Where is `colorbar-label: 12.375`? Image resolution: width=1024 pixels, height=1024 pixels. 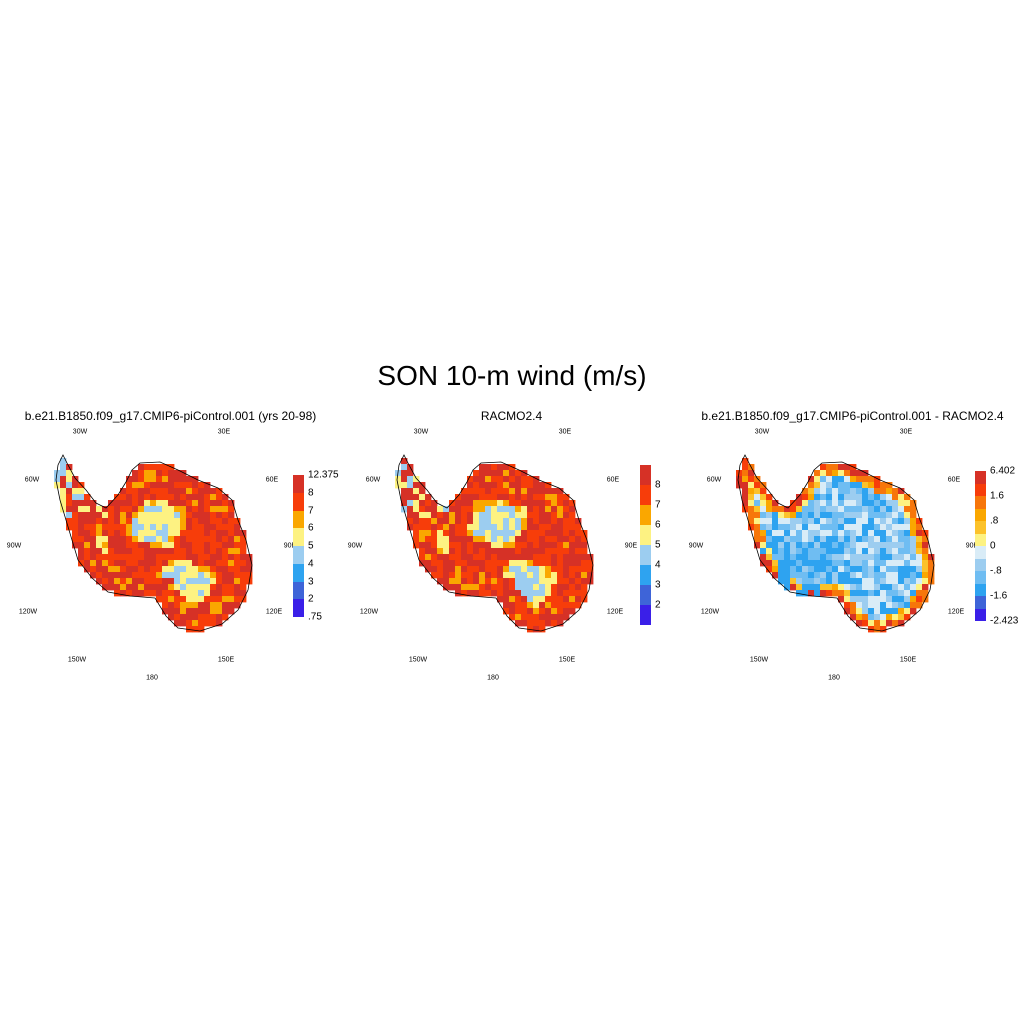 colorbar-label: 12.375 is located at coordinates (323, 475).